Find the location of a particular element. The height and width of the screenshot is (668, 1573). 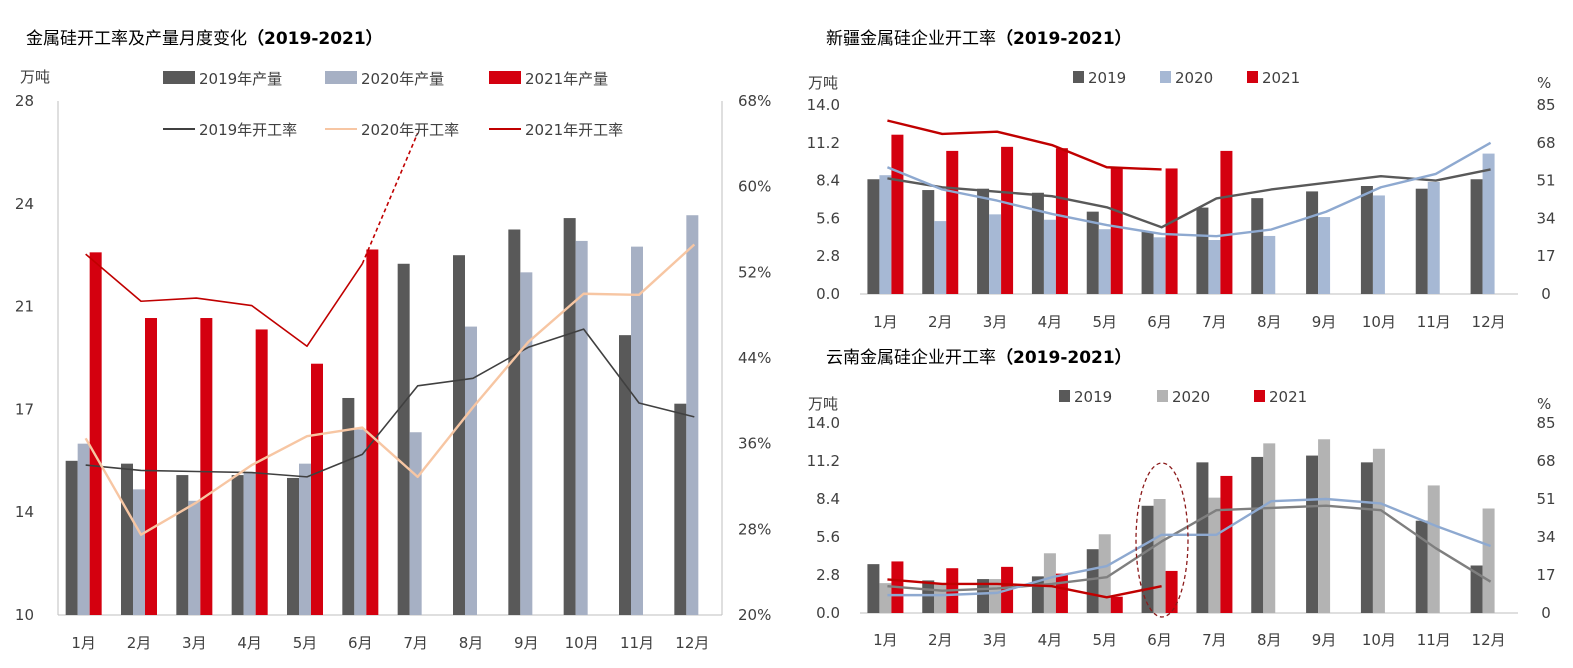

chart3-y2-tick-label: 34 is located at coordinates (1545, 537).